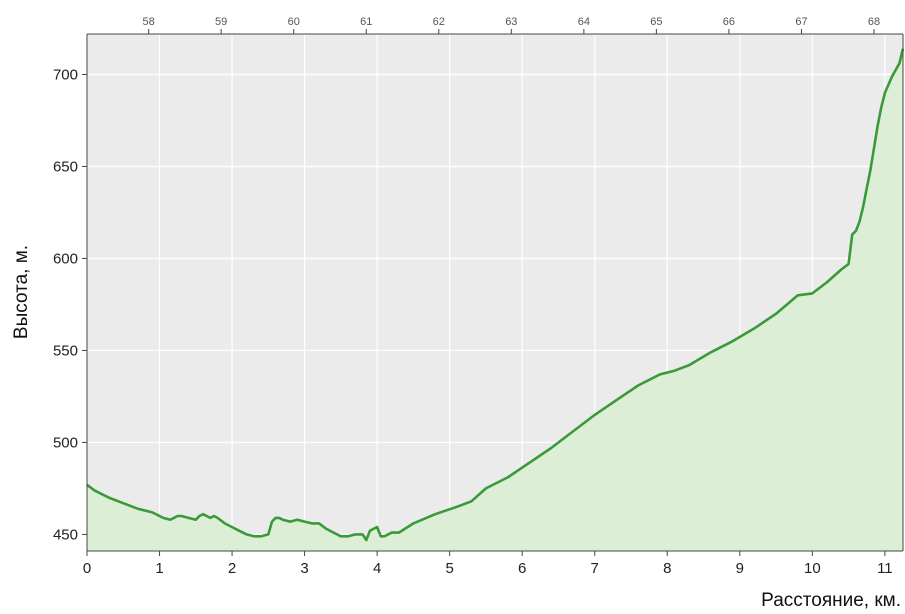 This screenshot has height=614, width=905. Describe the element at coordinates (656, 22) in the screenshot. I see `top-tick-label: 65` at that location.